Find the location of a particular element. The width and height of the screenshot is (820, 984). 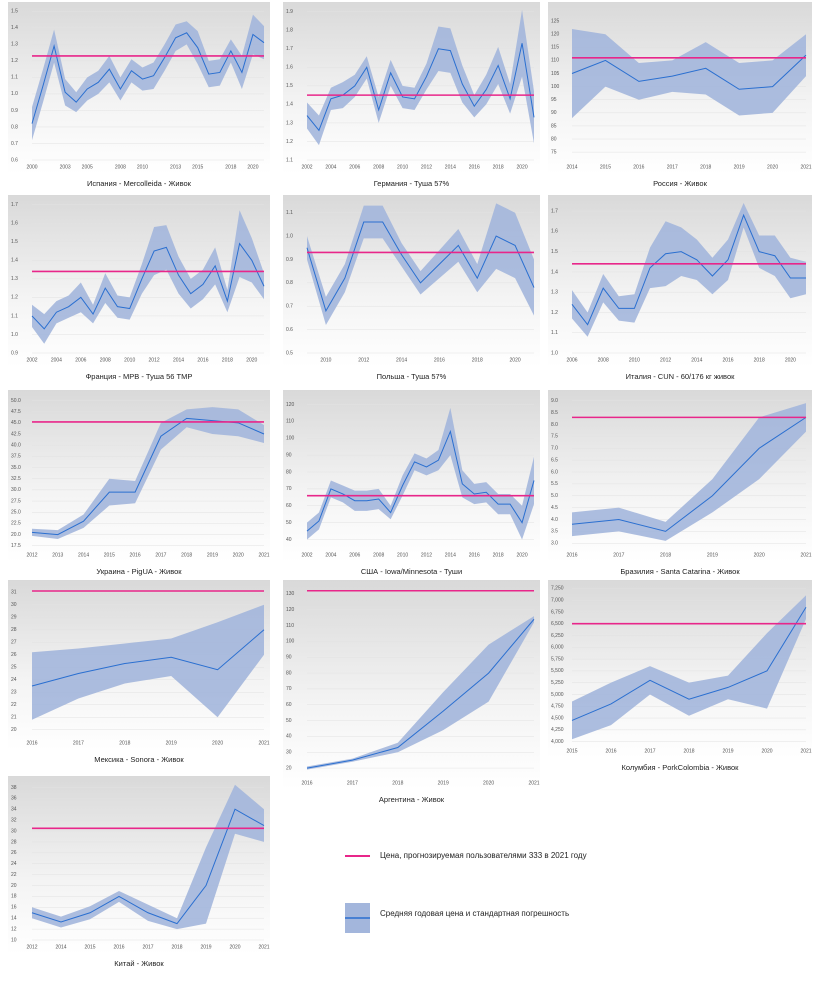

chart-title: Германия - Туша 57% is located at coordinates (412, 183).